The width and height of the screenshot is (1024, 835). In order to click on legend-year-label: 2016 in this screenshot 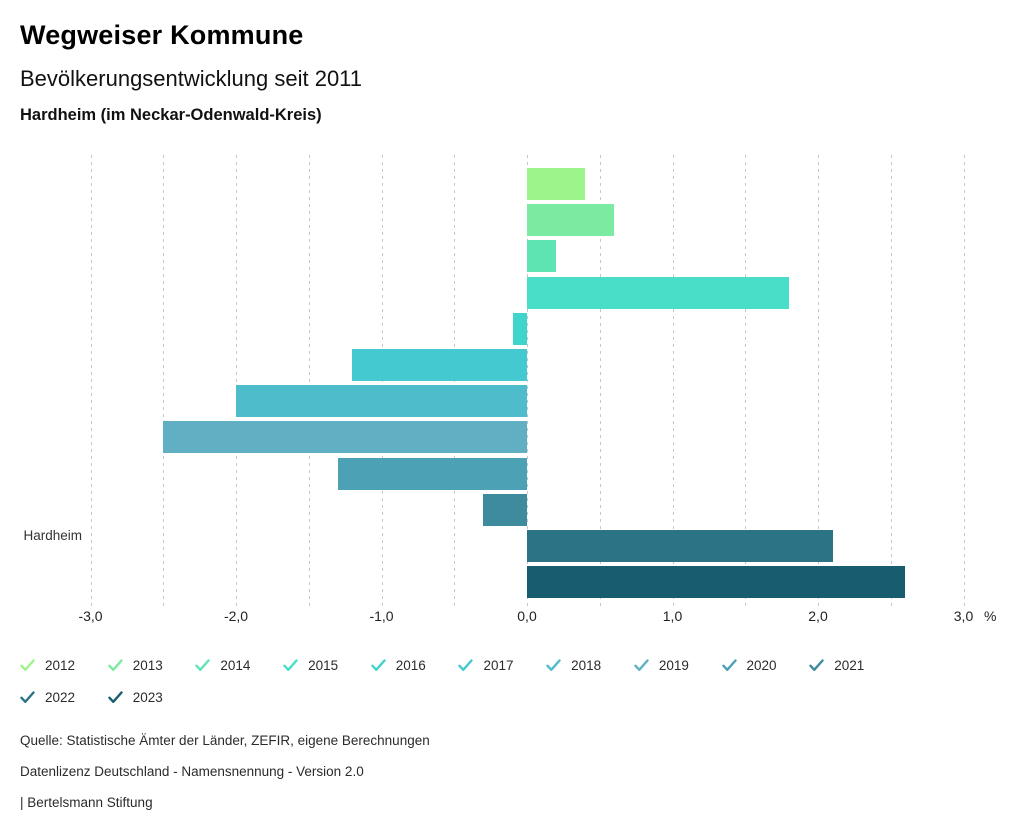, I will do `click(410, 665)`.